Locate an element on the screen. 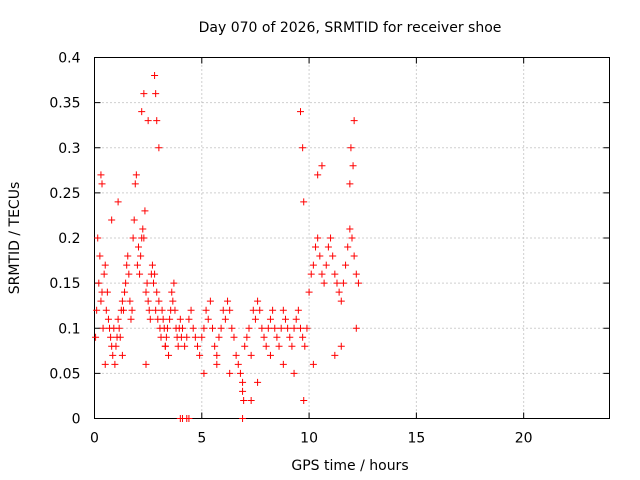 This screenshot has width=640, height=480. x-tick-label: 0 is located at coordinates (94, 439).